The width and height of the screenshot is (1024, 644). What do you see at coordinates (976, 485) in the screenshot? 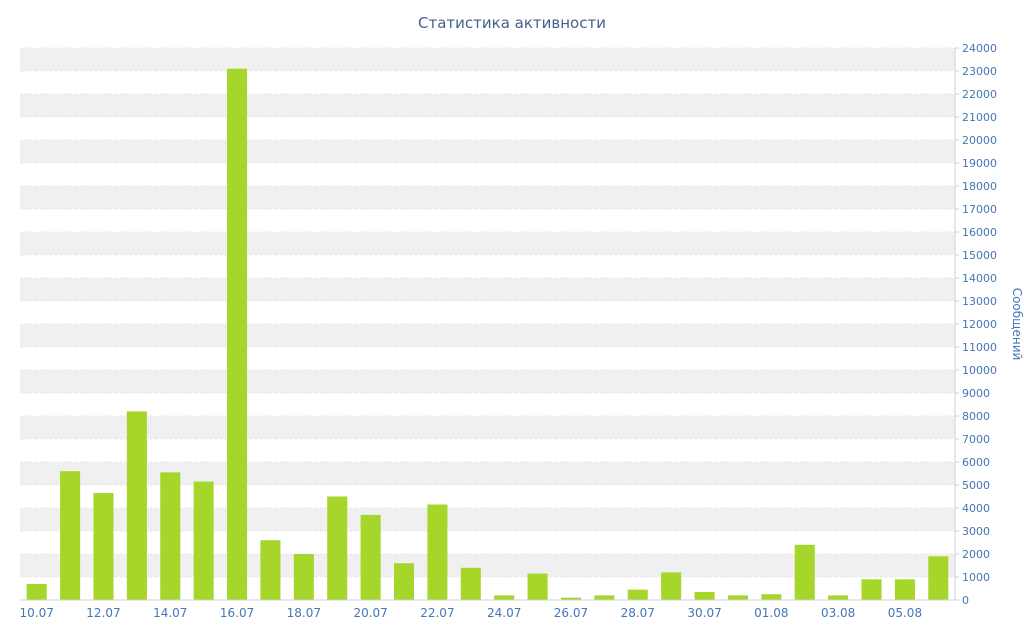
I see `y-axis-label: 5000` at bounding box center [976, 485].